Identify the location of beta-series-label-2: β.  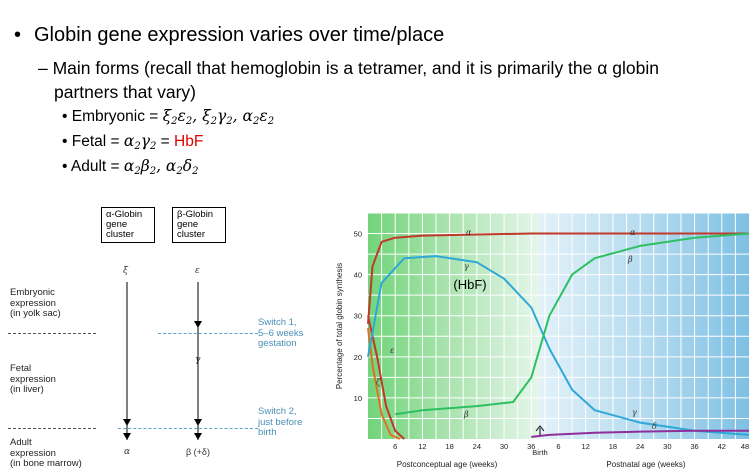
(630, 259).